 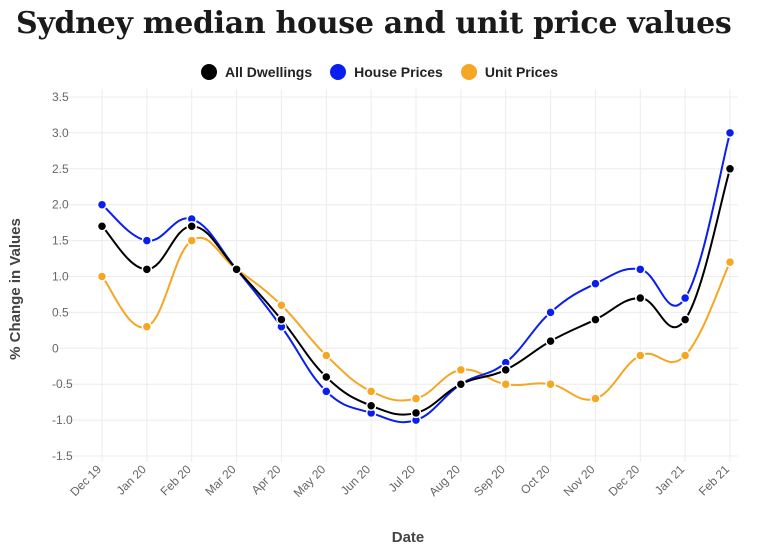 I want to click on y-tick-label: 2.5, so click(x=60, y=169).